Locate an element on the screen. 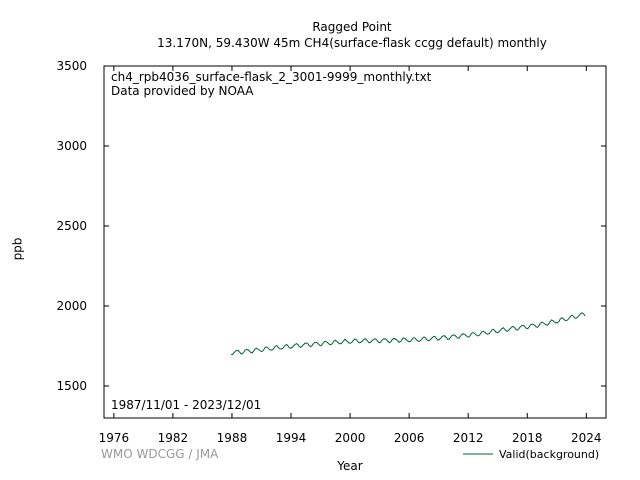 This screenshot has height=480, width=640. y-tick-label: 1500 is located at coordinates (71, 386).